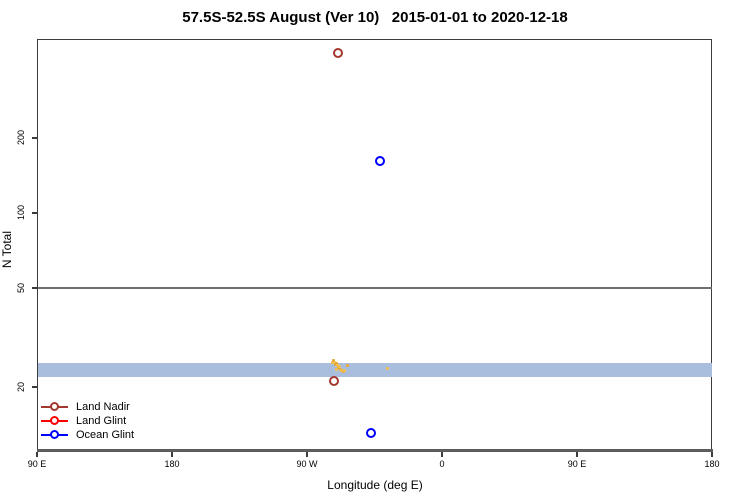  I want to click on y-tick-label-wrap-20: 20, so click(21, 387).